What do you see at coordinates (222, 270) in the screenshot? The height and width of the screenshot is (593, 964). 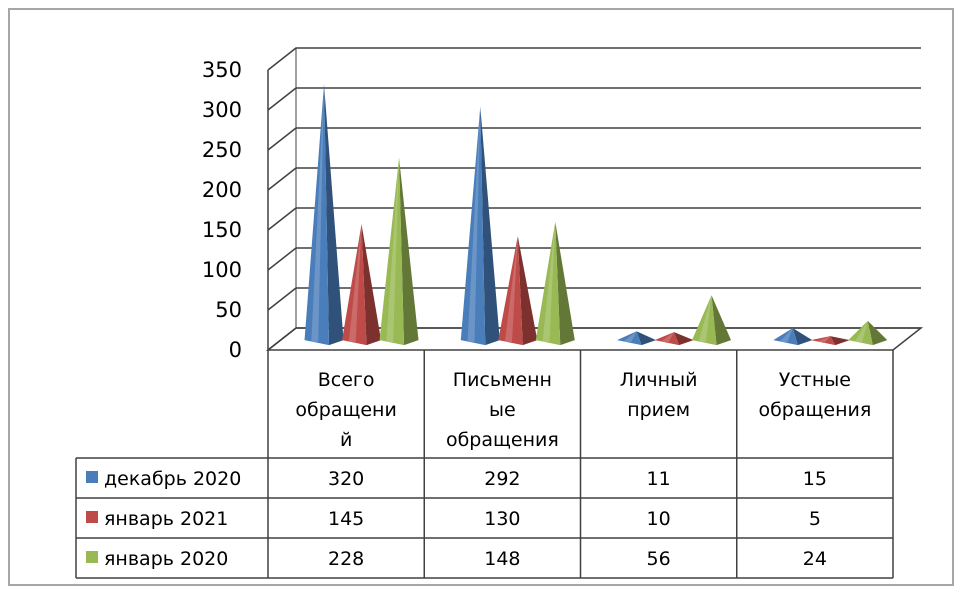 I see `y-tick-label: 100` at bounding box center [222, 270].